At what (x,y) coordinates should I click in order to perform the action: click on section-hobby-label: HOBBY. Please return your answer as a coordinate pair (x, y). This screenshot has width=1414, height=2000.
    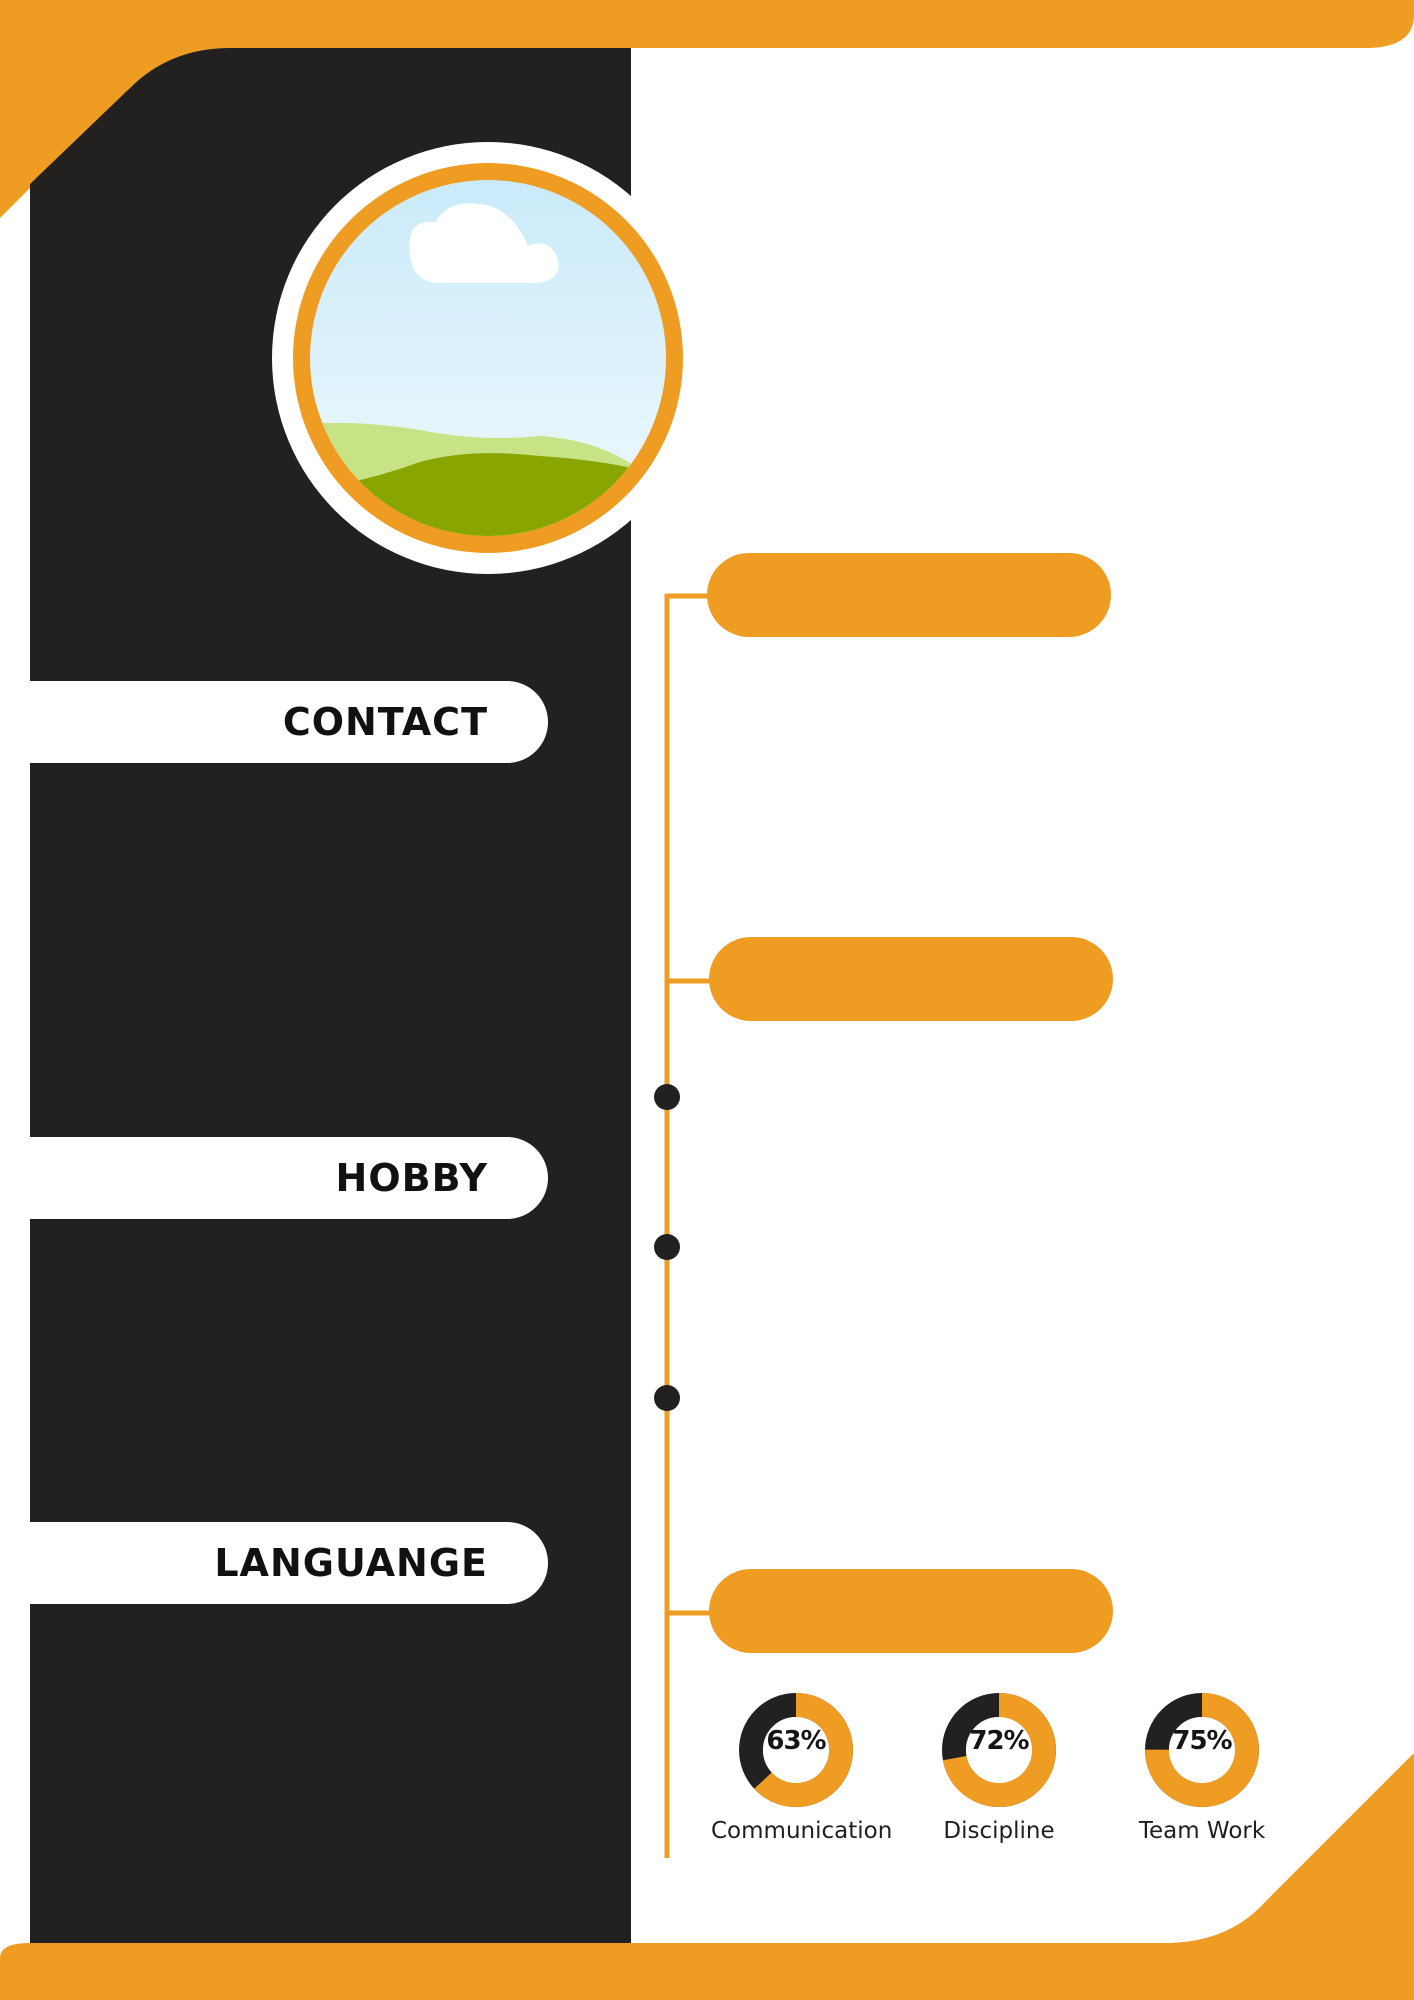
    Looking at the image, I should click on (411, 1178).